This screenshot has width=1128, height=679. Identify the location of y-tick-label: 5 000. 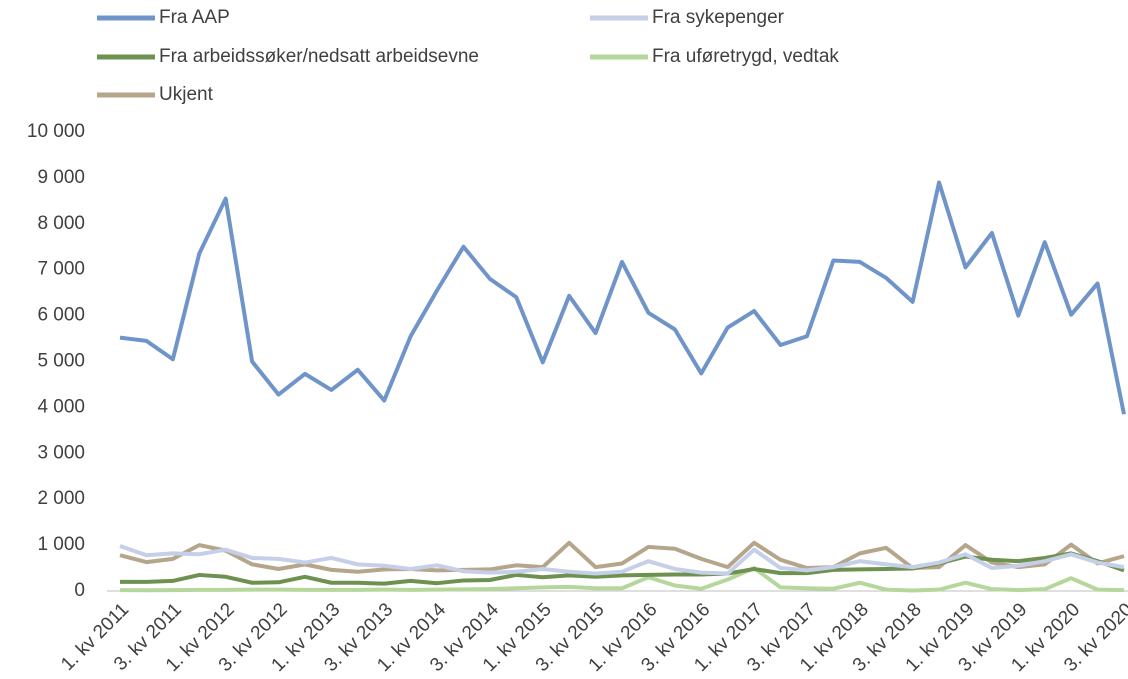
(61, 361).